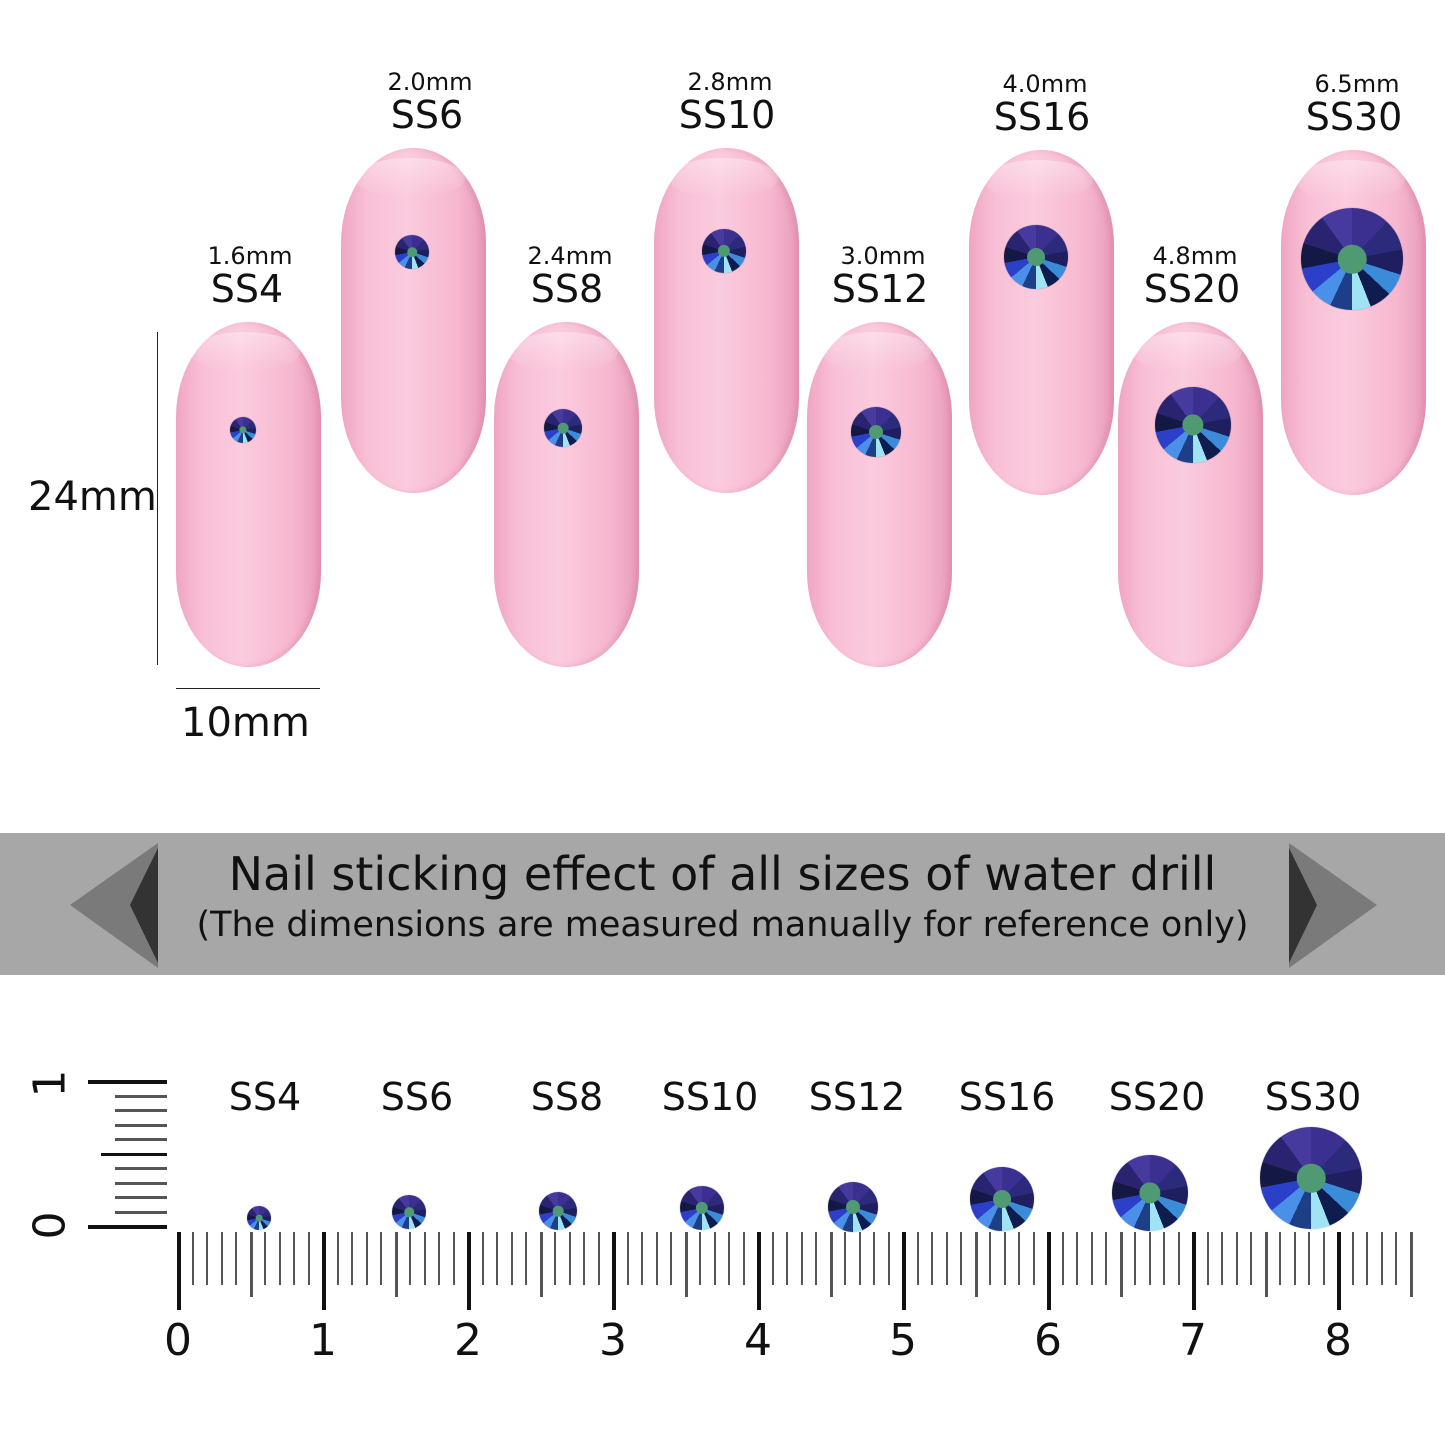  I want to click on left-arrow-decoration, so click(114, 905).